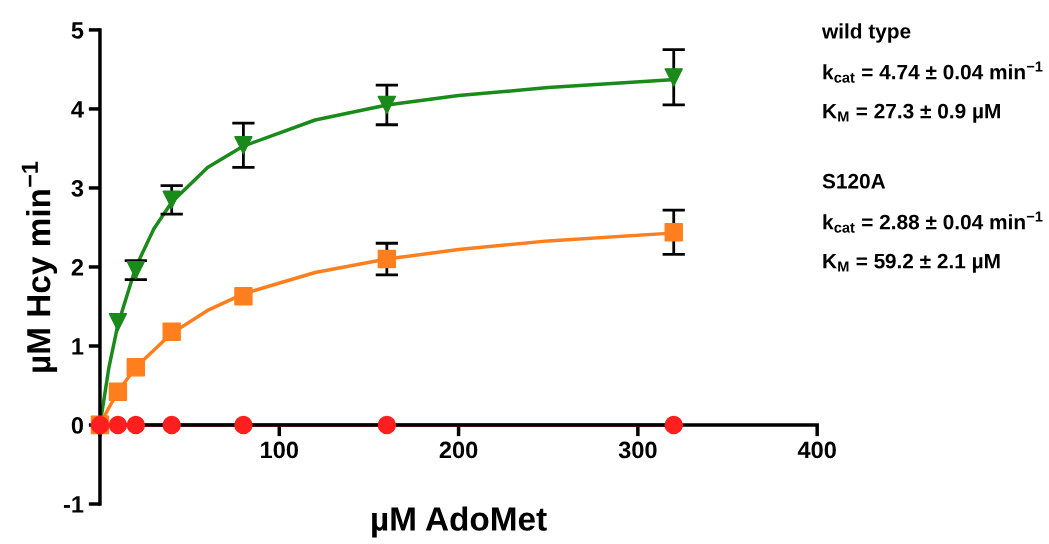 This screenshot has height=544, width=1049. What do you see at coordinates (77, 188) in the screenshot?
I see `y-tick-label: 3` at bounding box center [77, 188].